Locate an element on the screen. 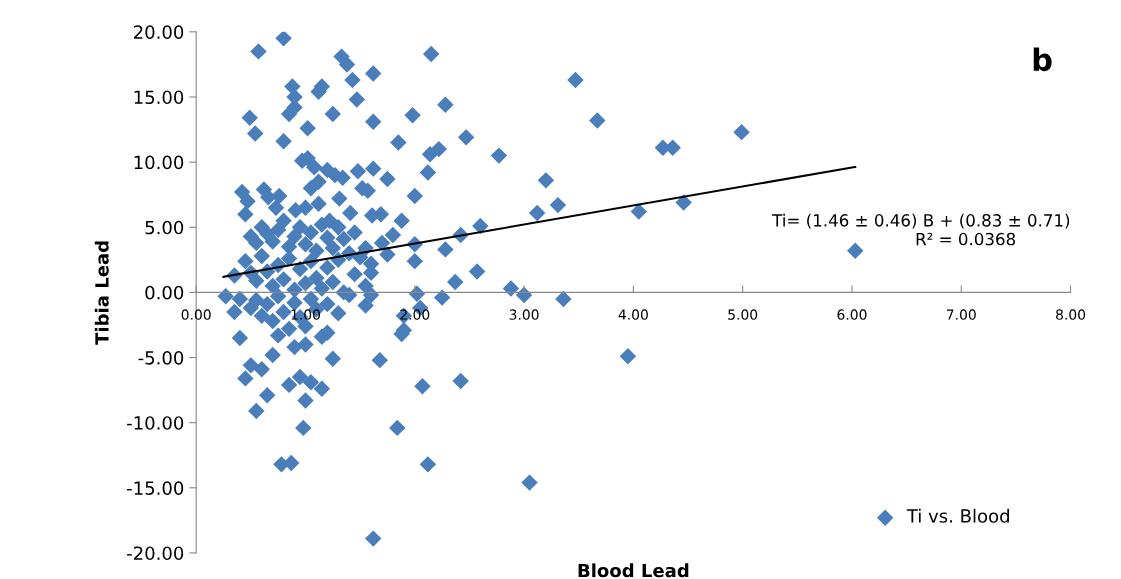  x-tick-label: 7.00 is located at coordinates (961, 314).